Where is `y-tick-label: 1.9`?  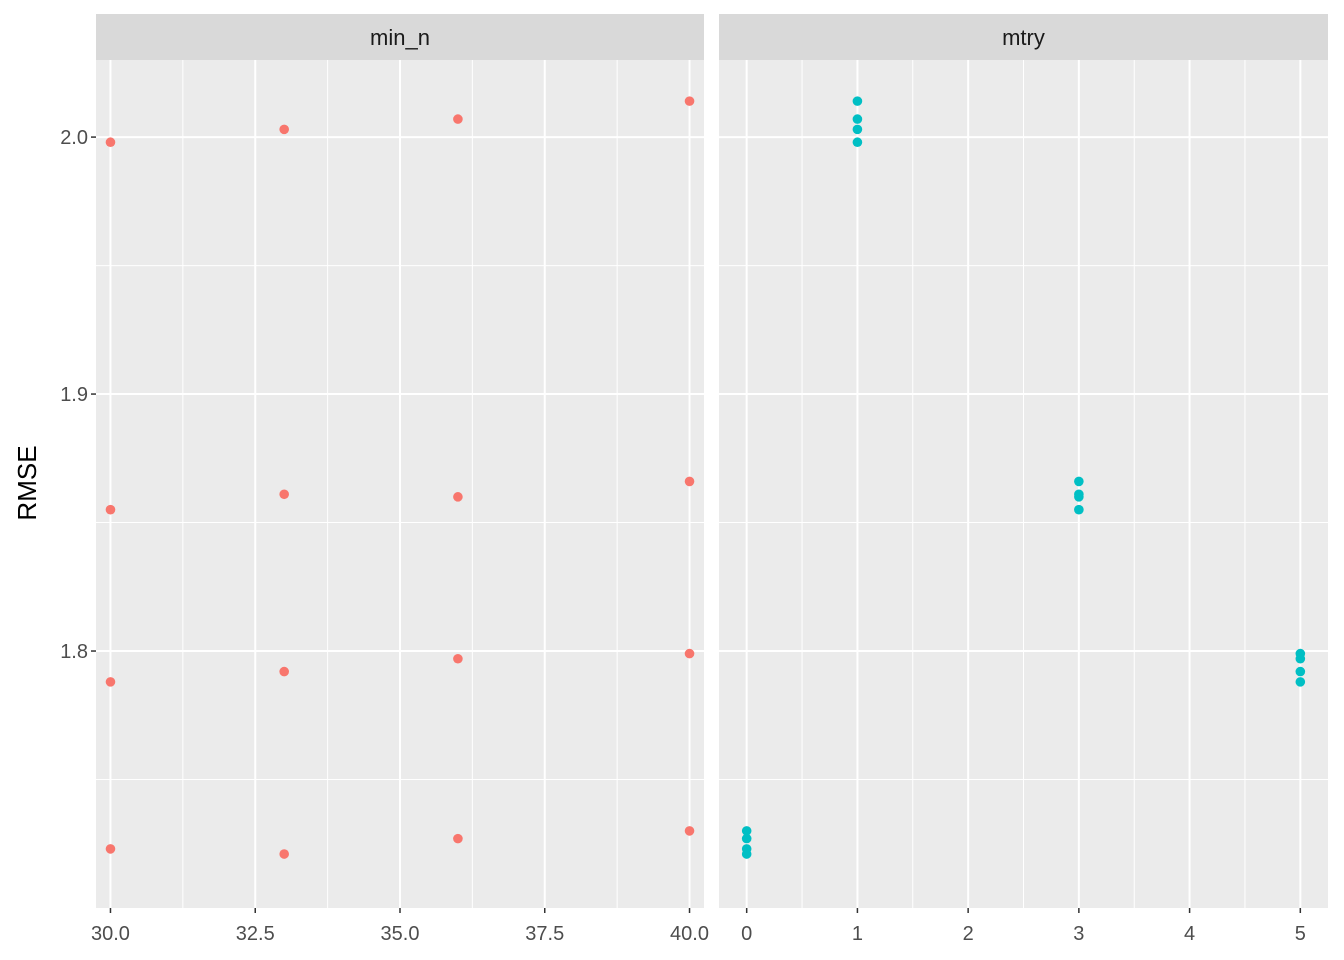
y-tick-label: 1.9 is located at coordinates (74, 395).